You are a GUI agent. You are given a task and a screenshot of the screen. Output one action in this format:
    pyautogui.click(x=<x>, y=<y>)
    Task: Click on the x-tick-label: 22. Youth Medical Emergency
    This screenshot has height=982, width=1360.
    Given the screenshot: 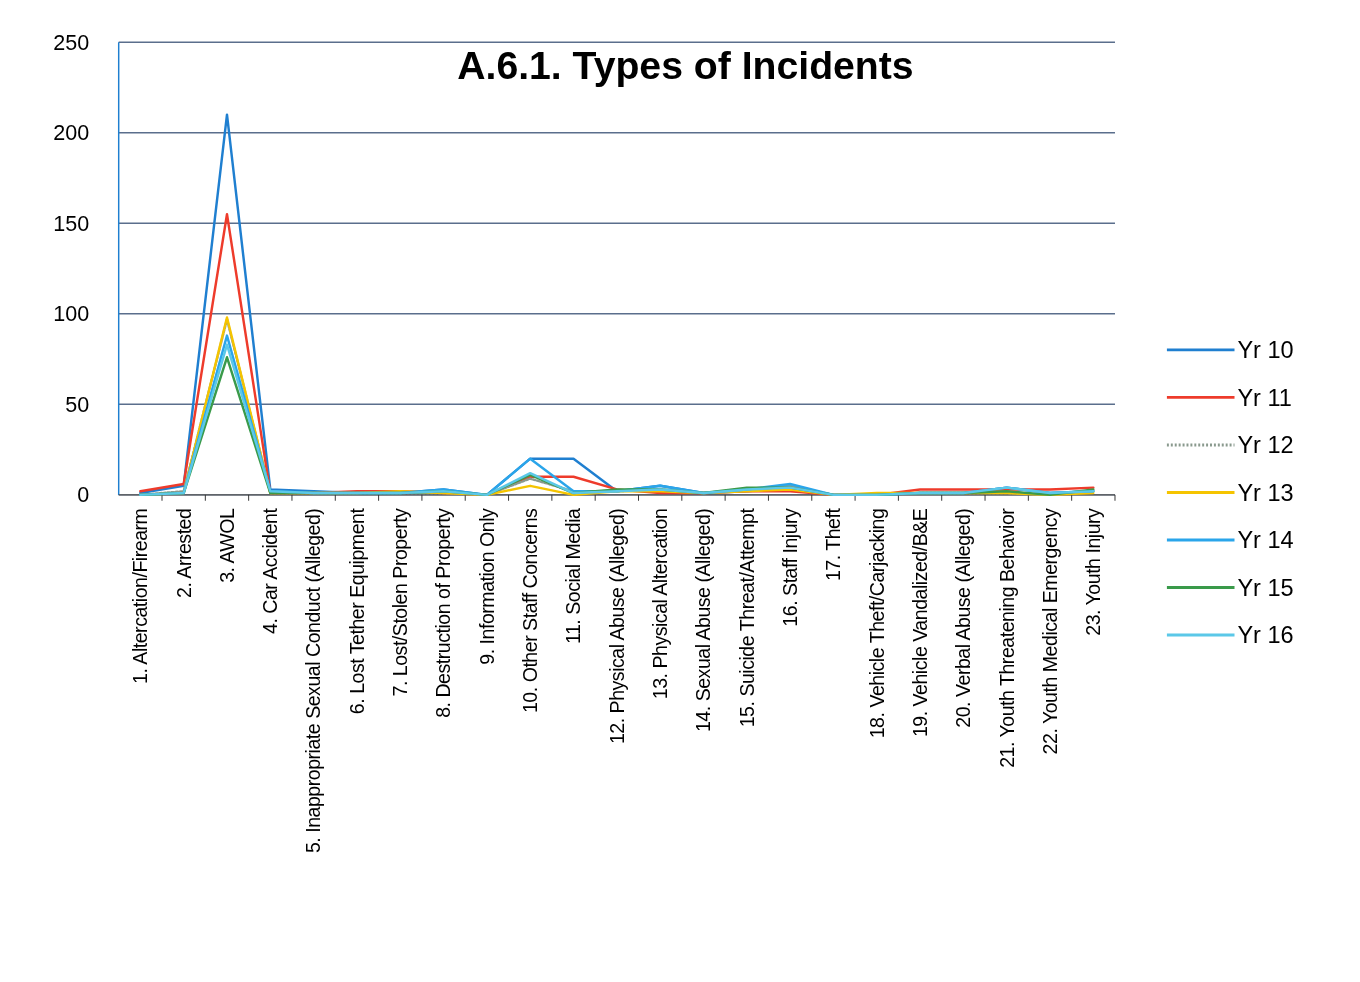 What is the action you would take?
    pyautogui.click(x=1049, y=631)
    